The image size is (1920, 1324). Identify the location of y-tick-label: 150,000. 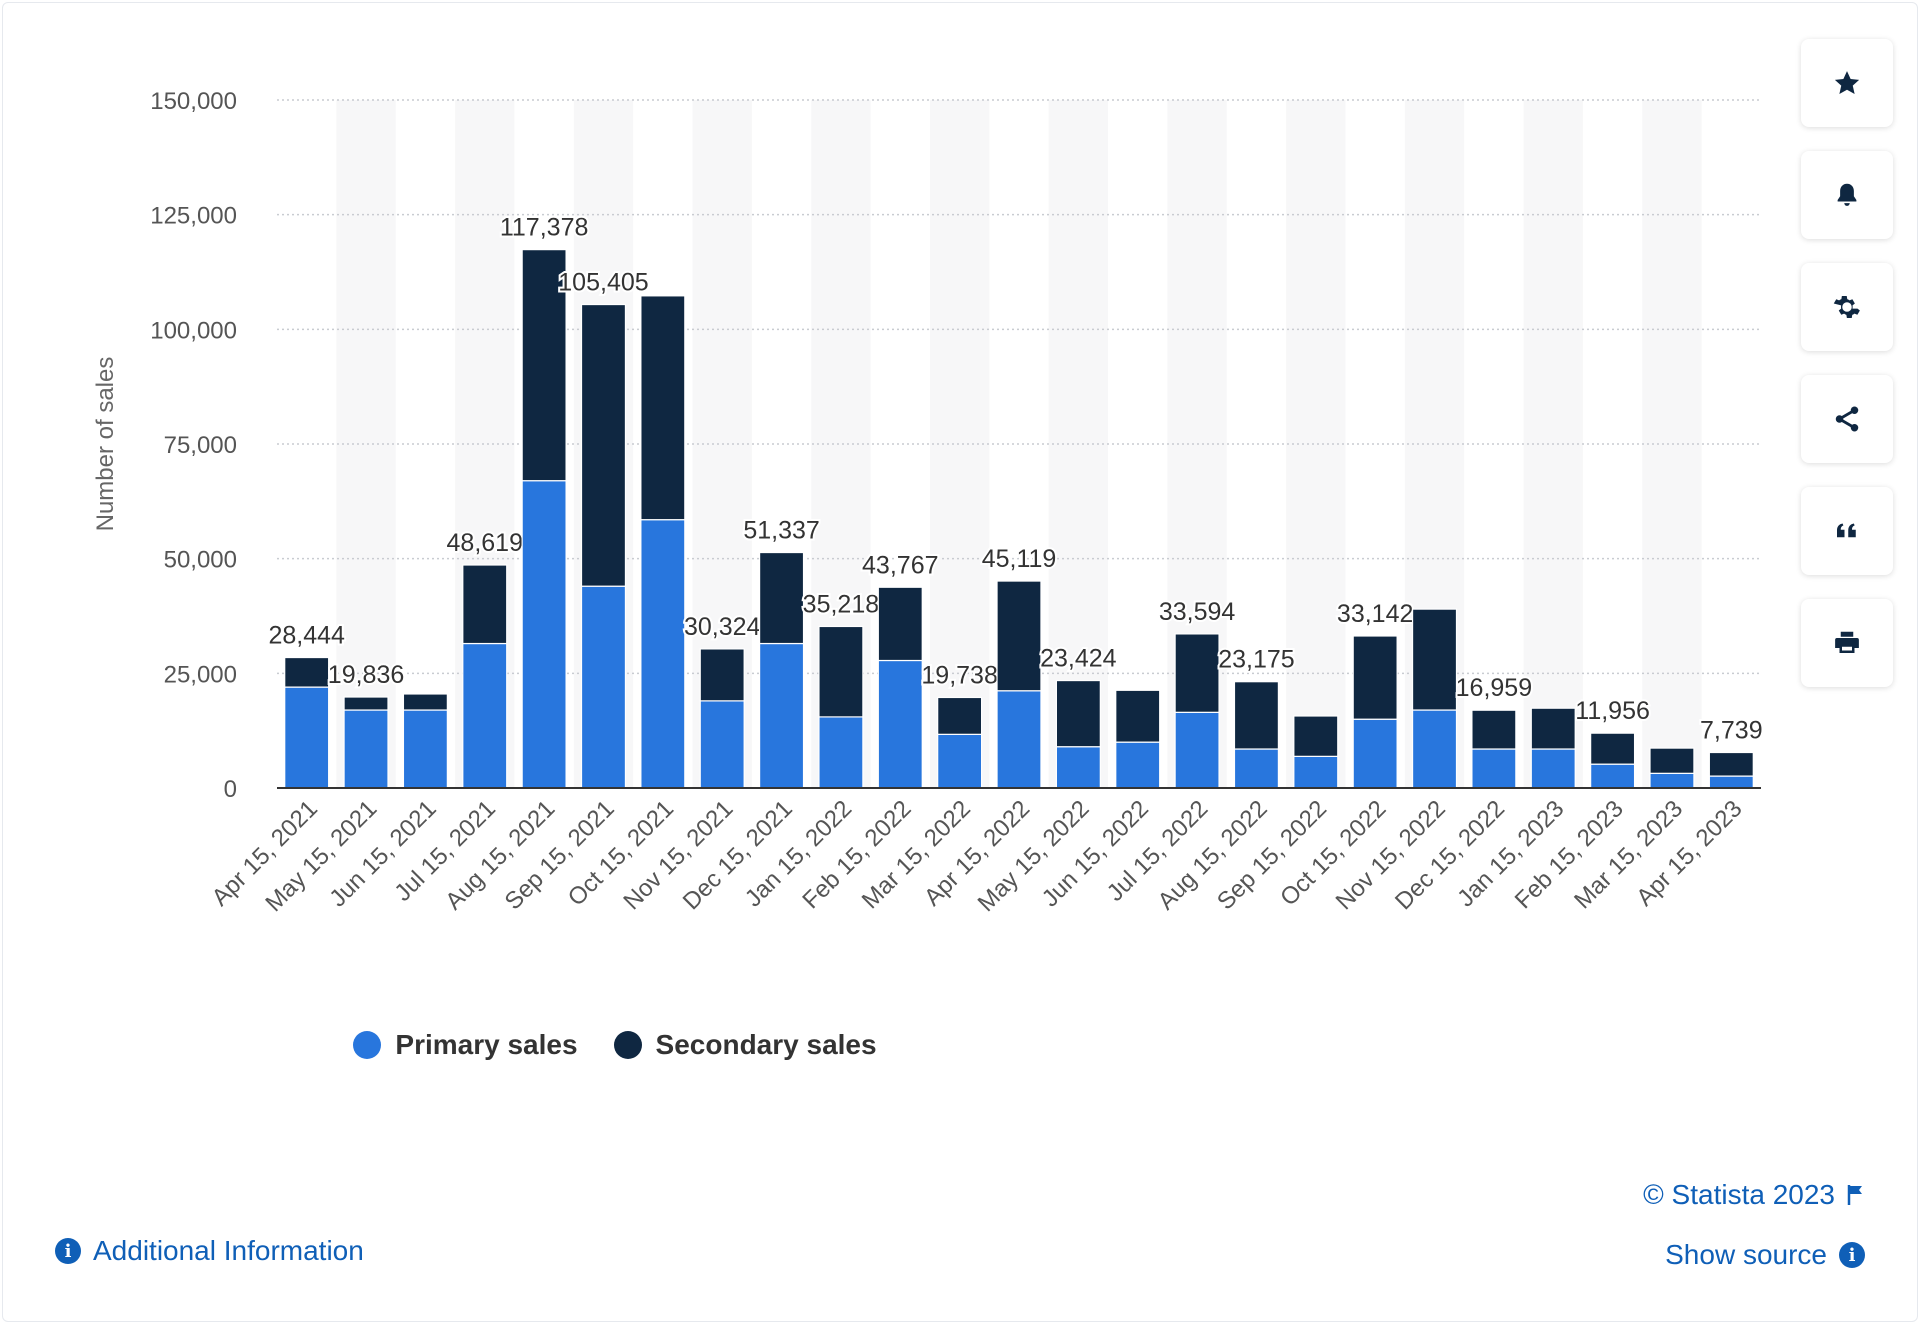
(193, 101).